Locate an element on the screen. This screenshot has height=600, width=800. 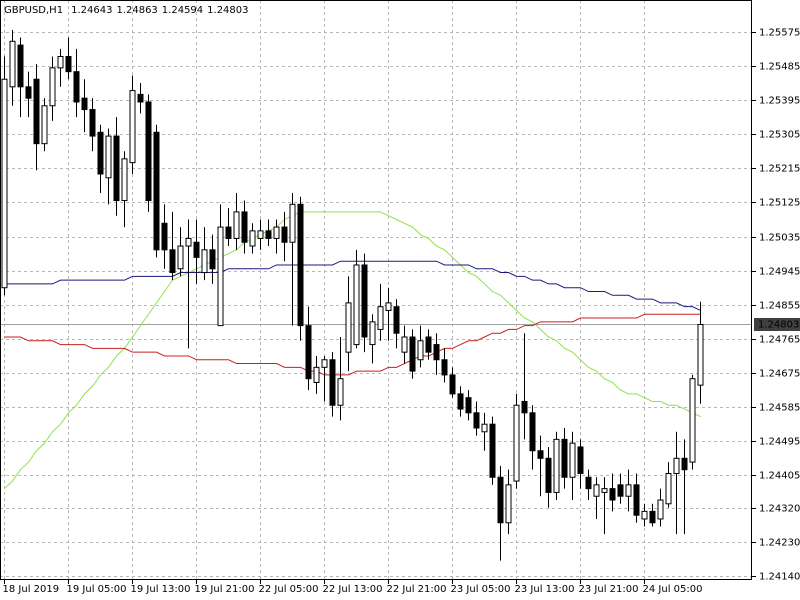
y-tick-label: 1.25125 is located at coordinates (779, 203).